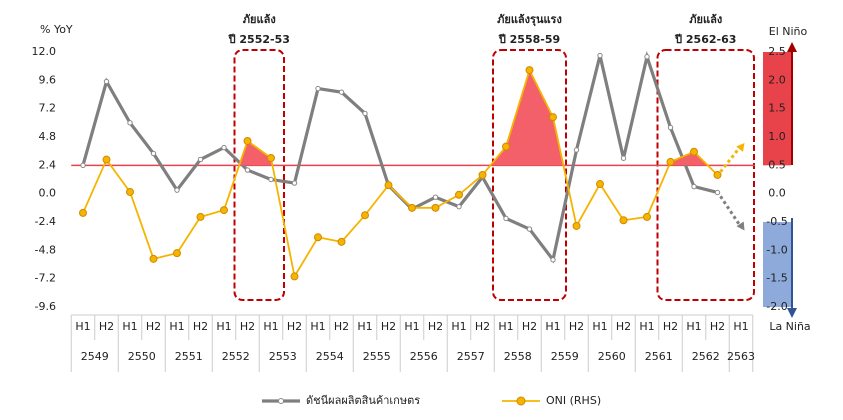  Describe the element at coordinates (44, 51) in the screenshot. I see `y-tick-label: 12.0` at that location.